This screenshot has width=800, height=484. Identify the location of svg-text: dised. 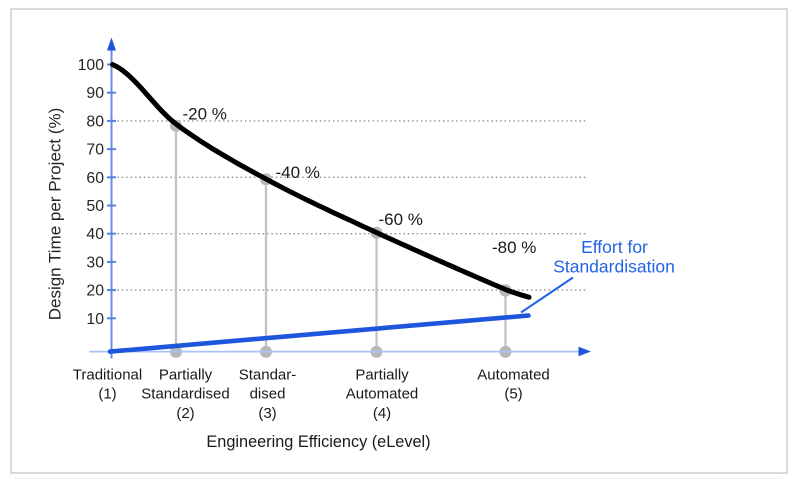
(268, 394).